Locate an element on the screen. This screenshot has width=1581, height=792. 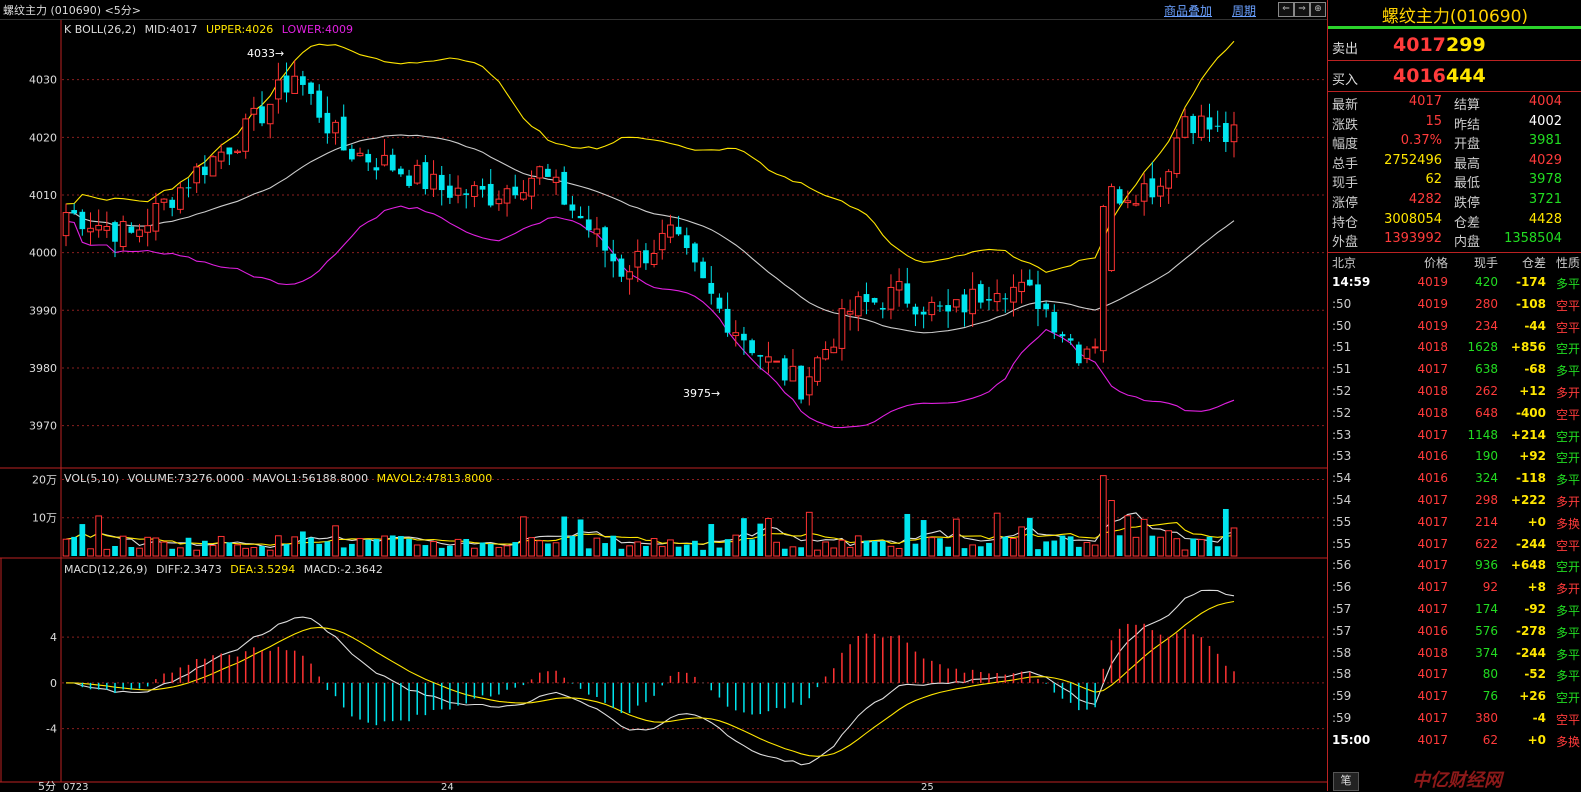
trade-row: :57 4017 174 -92 多平 is located at coordinates (1454, 613).